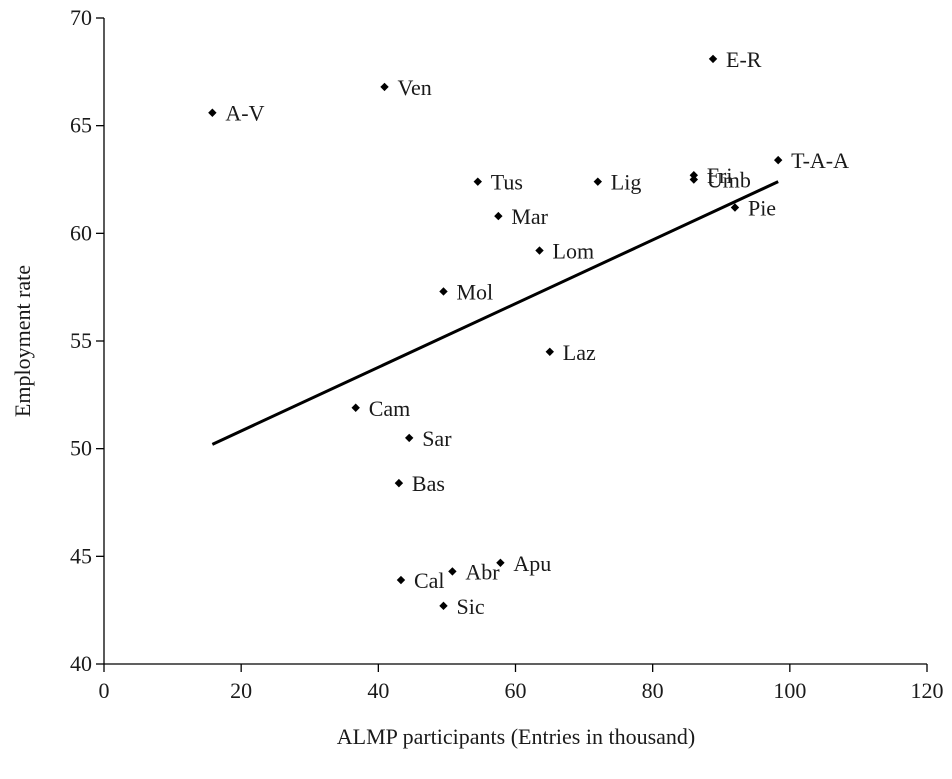  I want to click on data-point-label: Laz, so click(579, 352).